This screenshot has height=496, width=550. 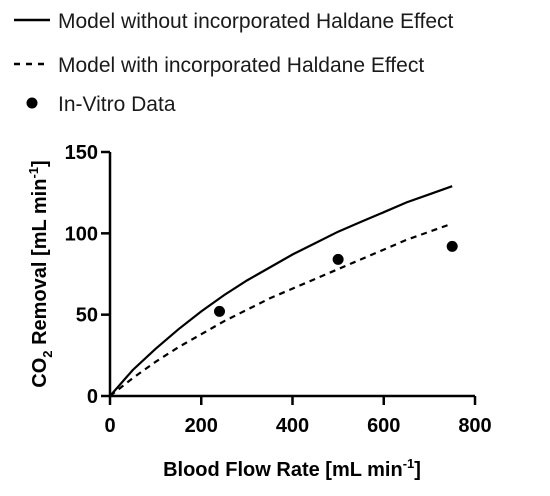 I want to click on y-tick-label: 50, so click(x=87, y=316).